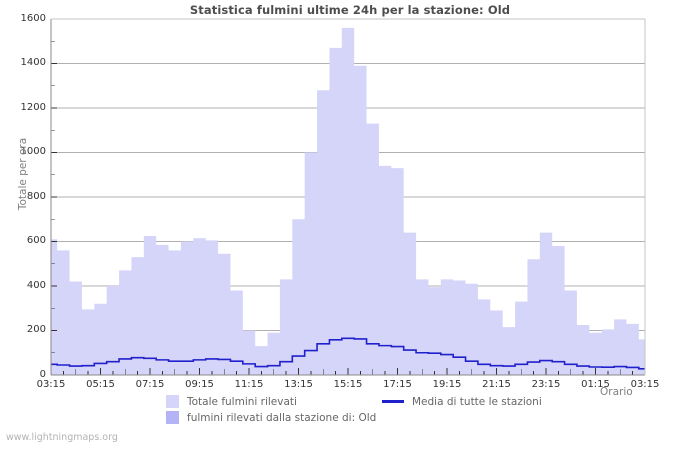 The width and height of the screenshot is (700, 450). Describe the element at coordinates (242, 401) in the screenshot. I see `legend-label-total: Totale fulmini rilevati` at that location.